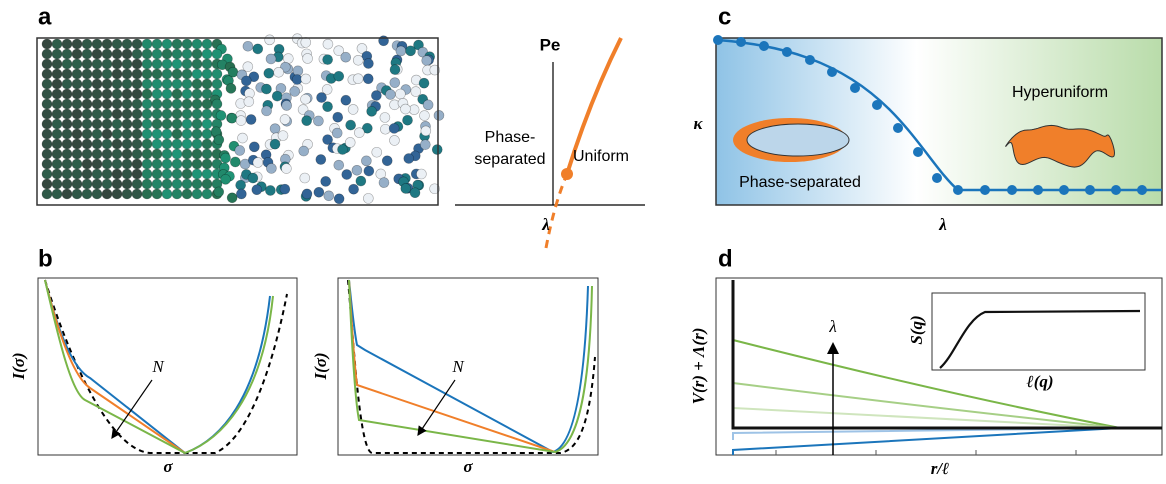 The image size is (1166, 484). I want to click on plot-frame, so click(939, 366).